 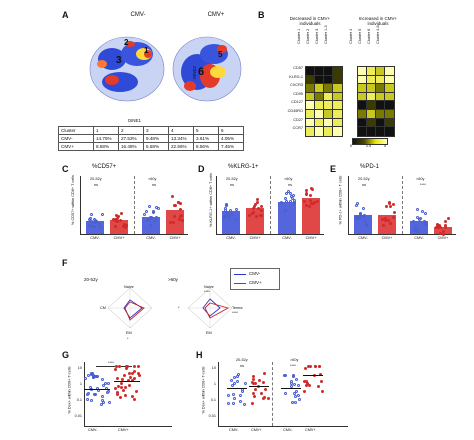 I want to click on y-axis-label: % PD-1+ within CD8+ T cells, so click(x=340, y=200).